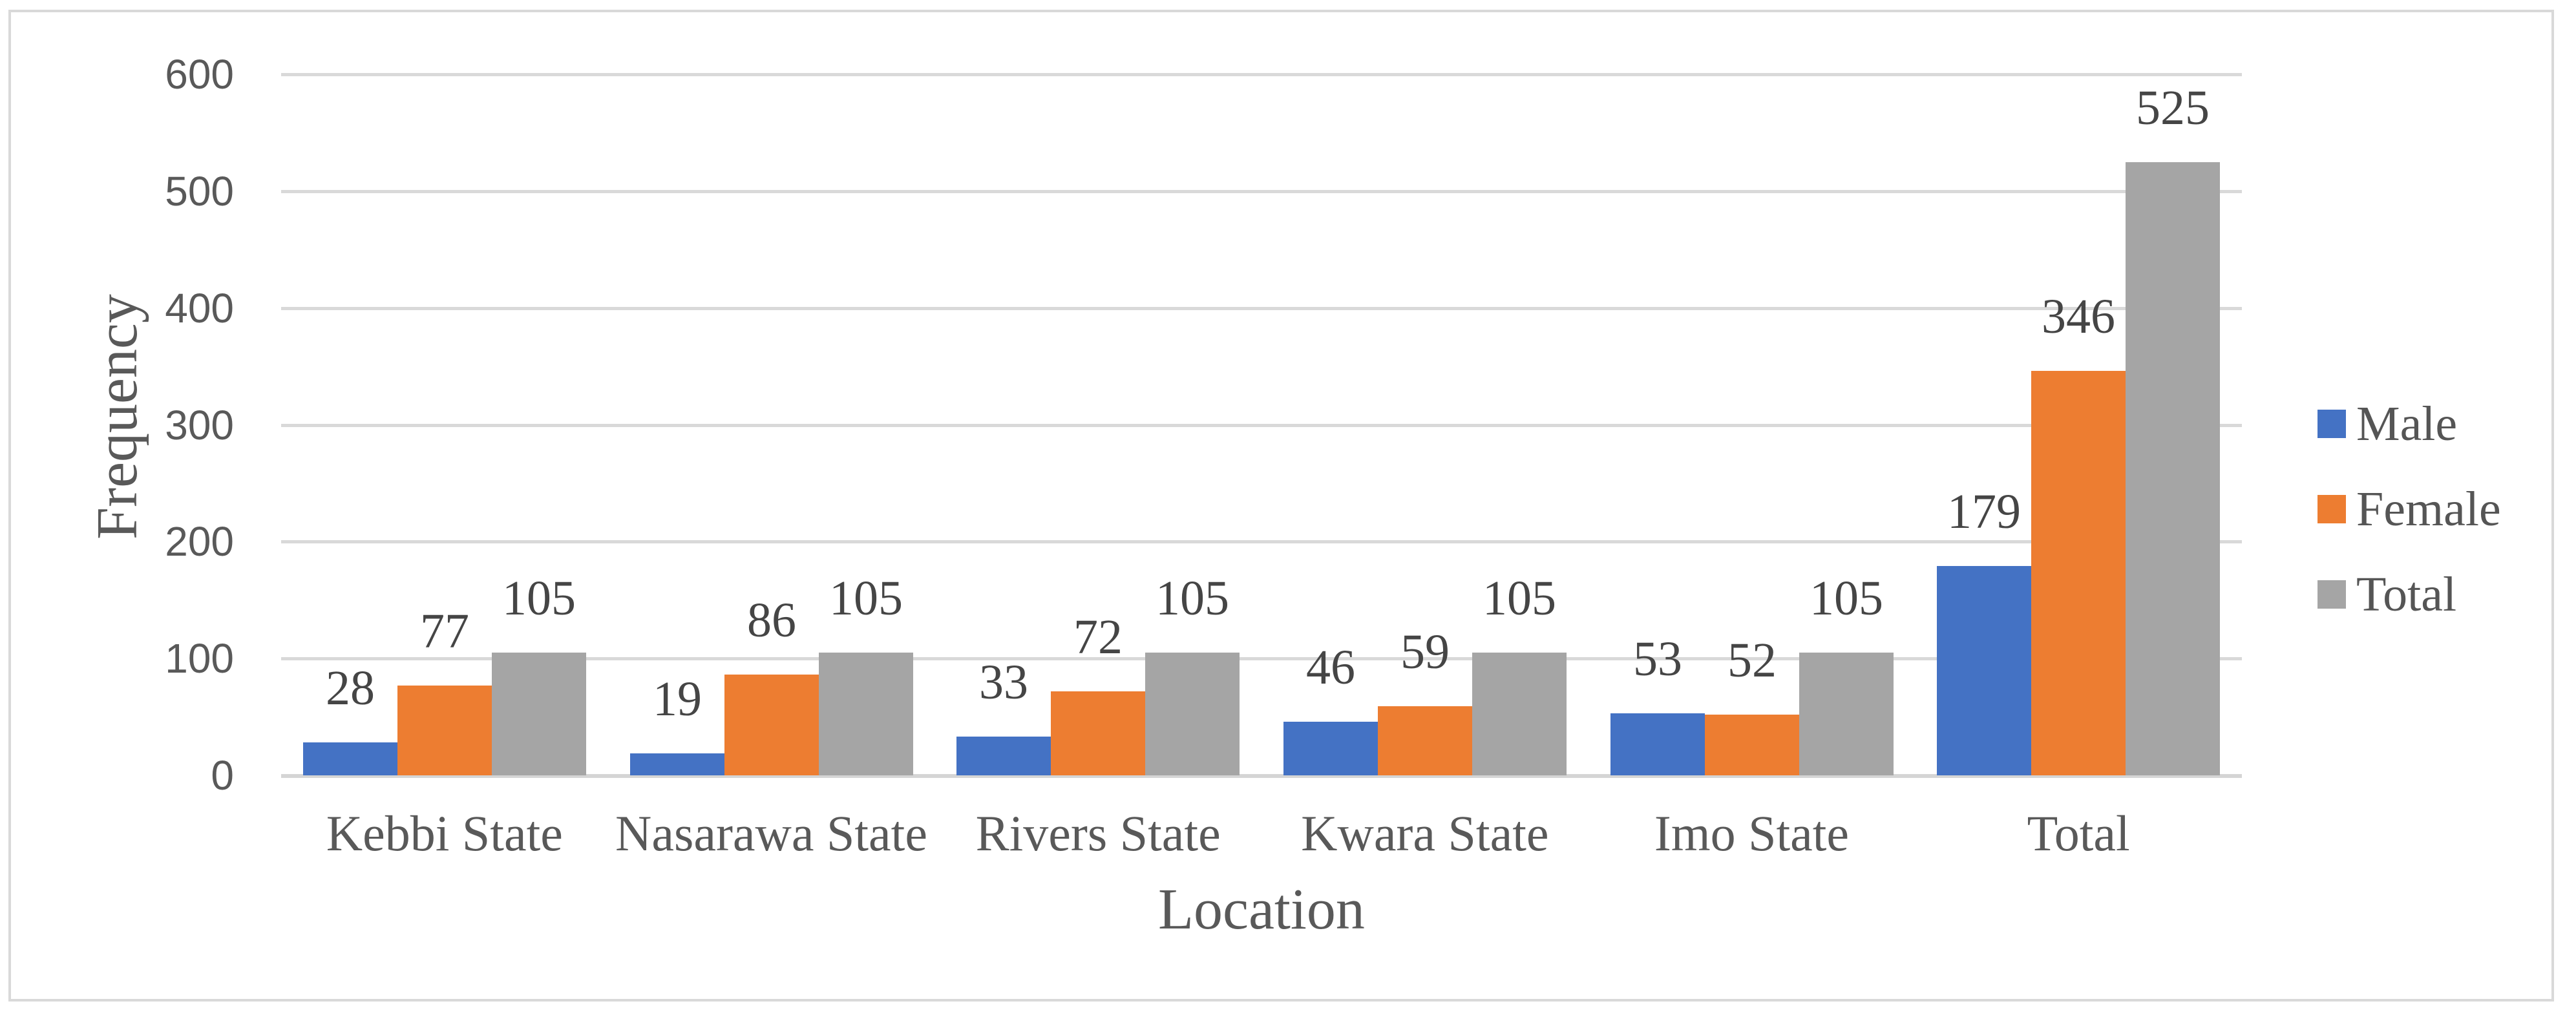 The height and width of the screenshot is (1017, 2576). I want to click on bar-female-kebbi-state, so click(444, 730).